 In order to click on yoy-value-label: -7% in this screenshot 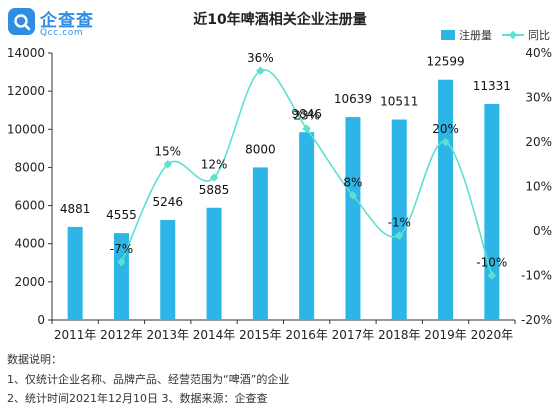, I will do `click(121, 249)`.